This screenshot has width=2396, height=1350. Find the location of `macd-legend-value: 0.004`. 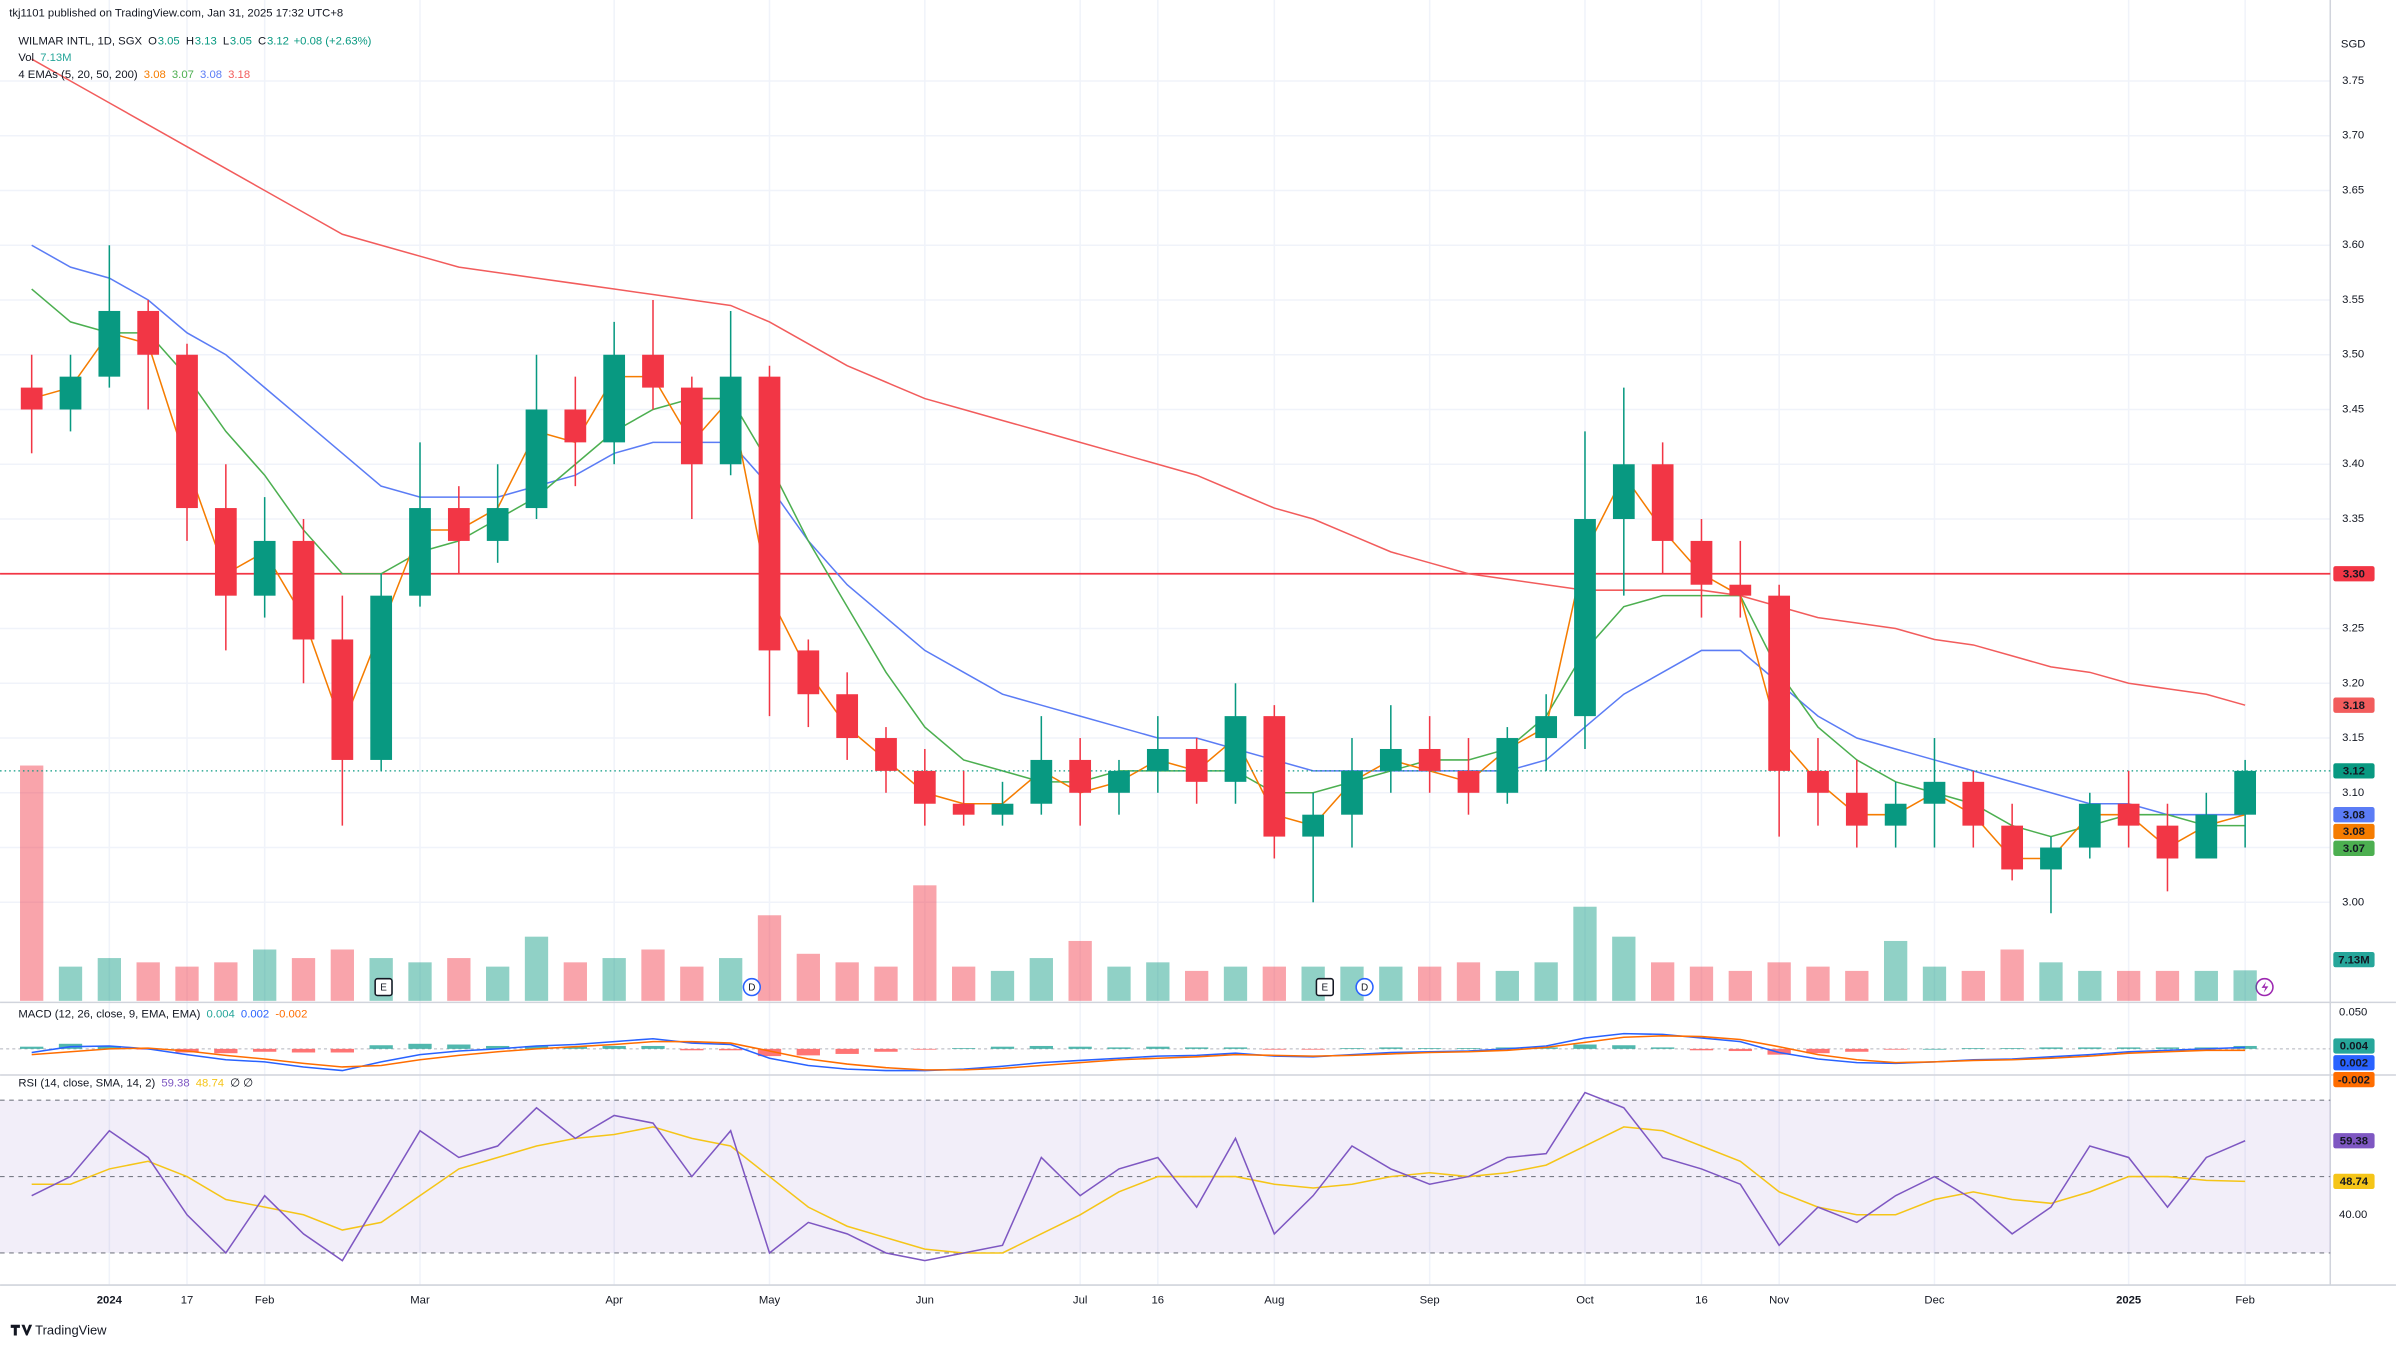

macd-legend-value: 0.004 is located at coordinates (221, 1015).